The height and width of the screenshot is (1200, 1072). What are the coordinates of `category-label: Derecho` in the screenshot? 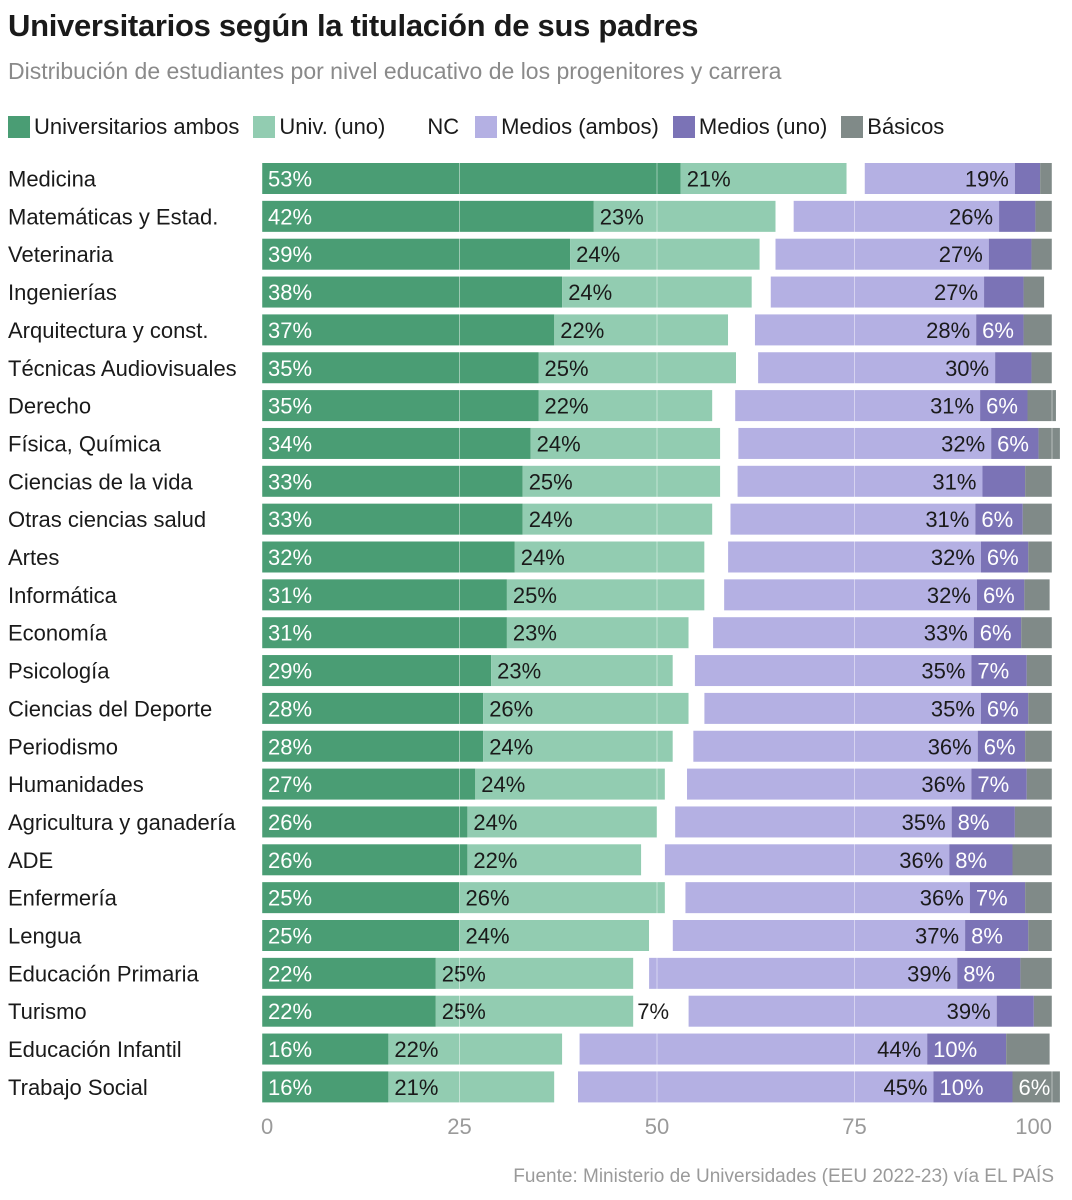 It's located at (49, 406).